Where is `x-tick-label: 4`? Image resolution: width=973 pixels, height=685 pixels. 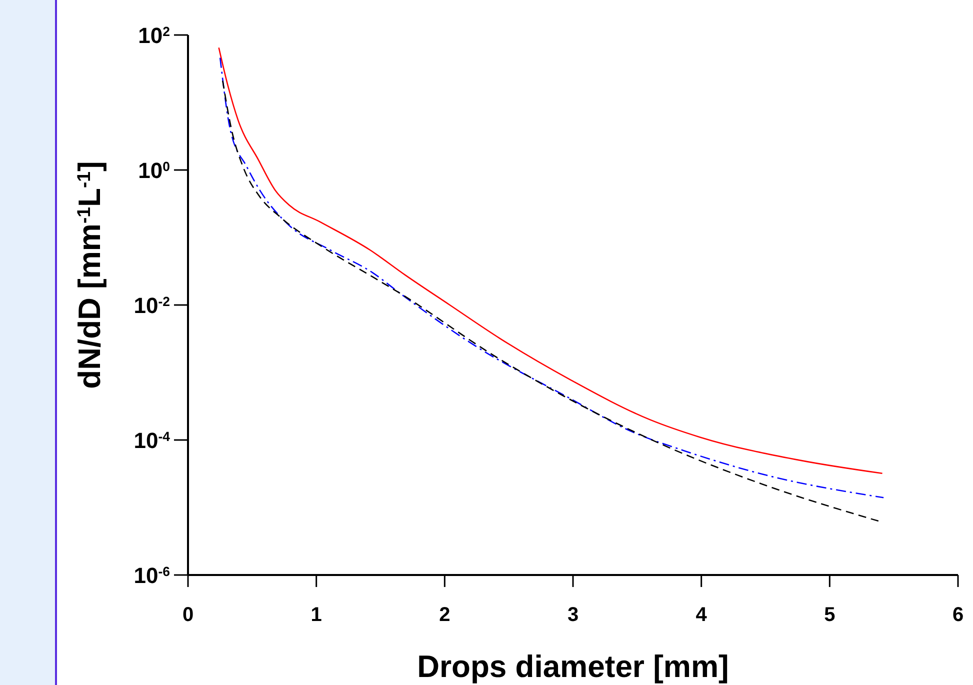 x-tick-label: 4 is located at coordinates (702, 615).